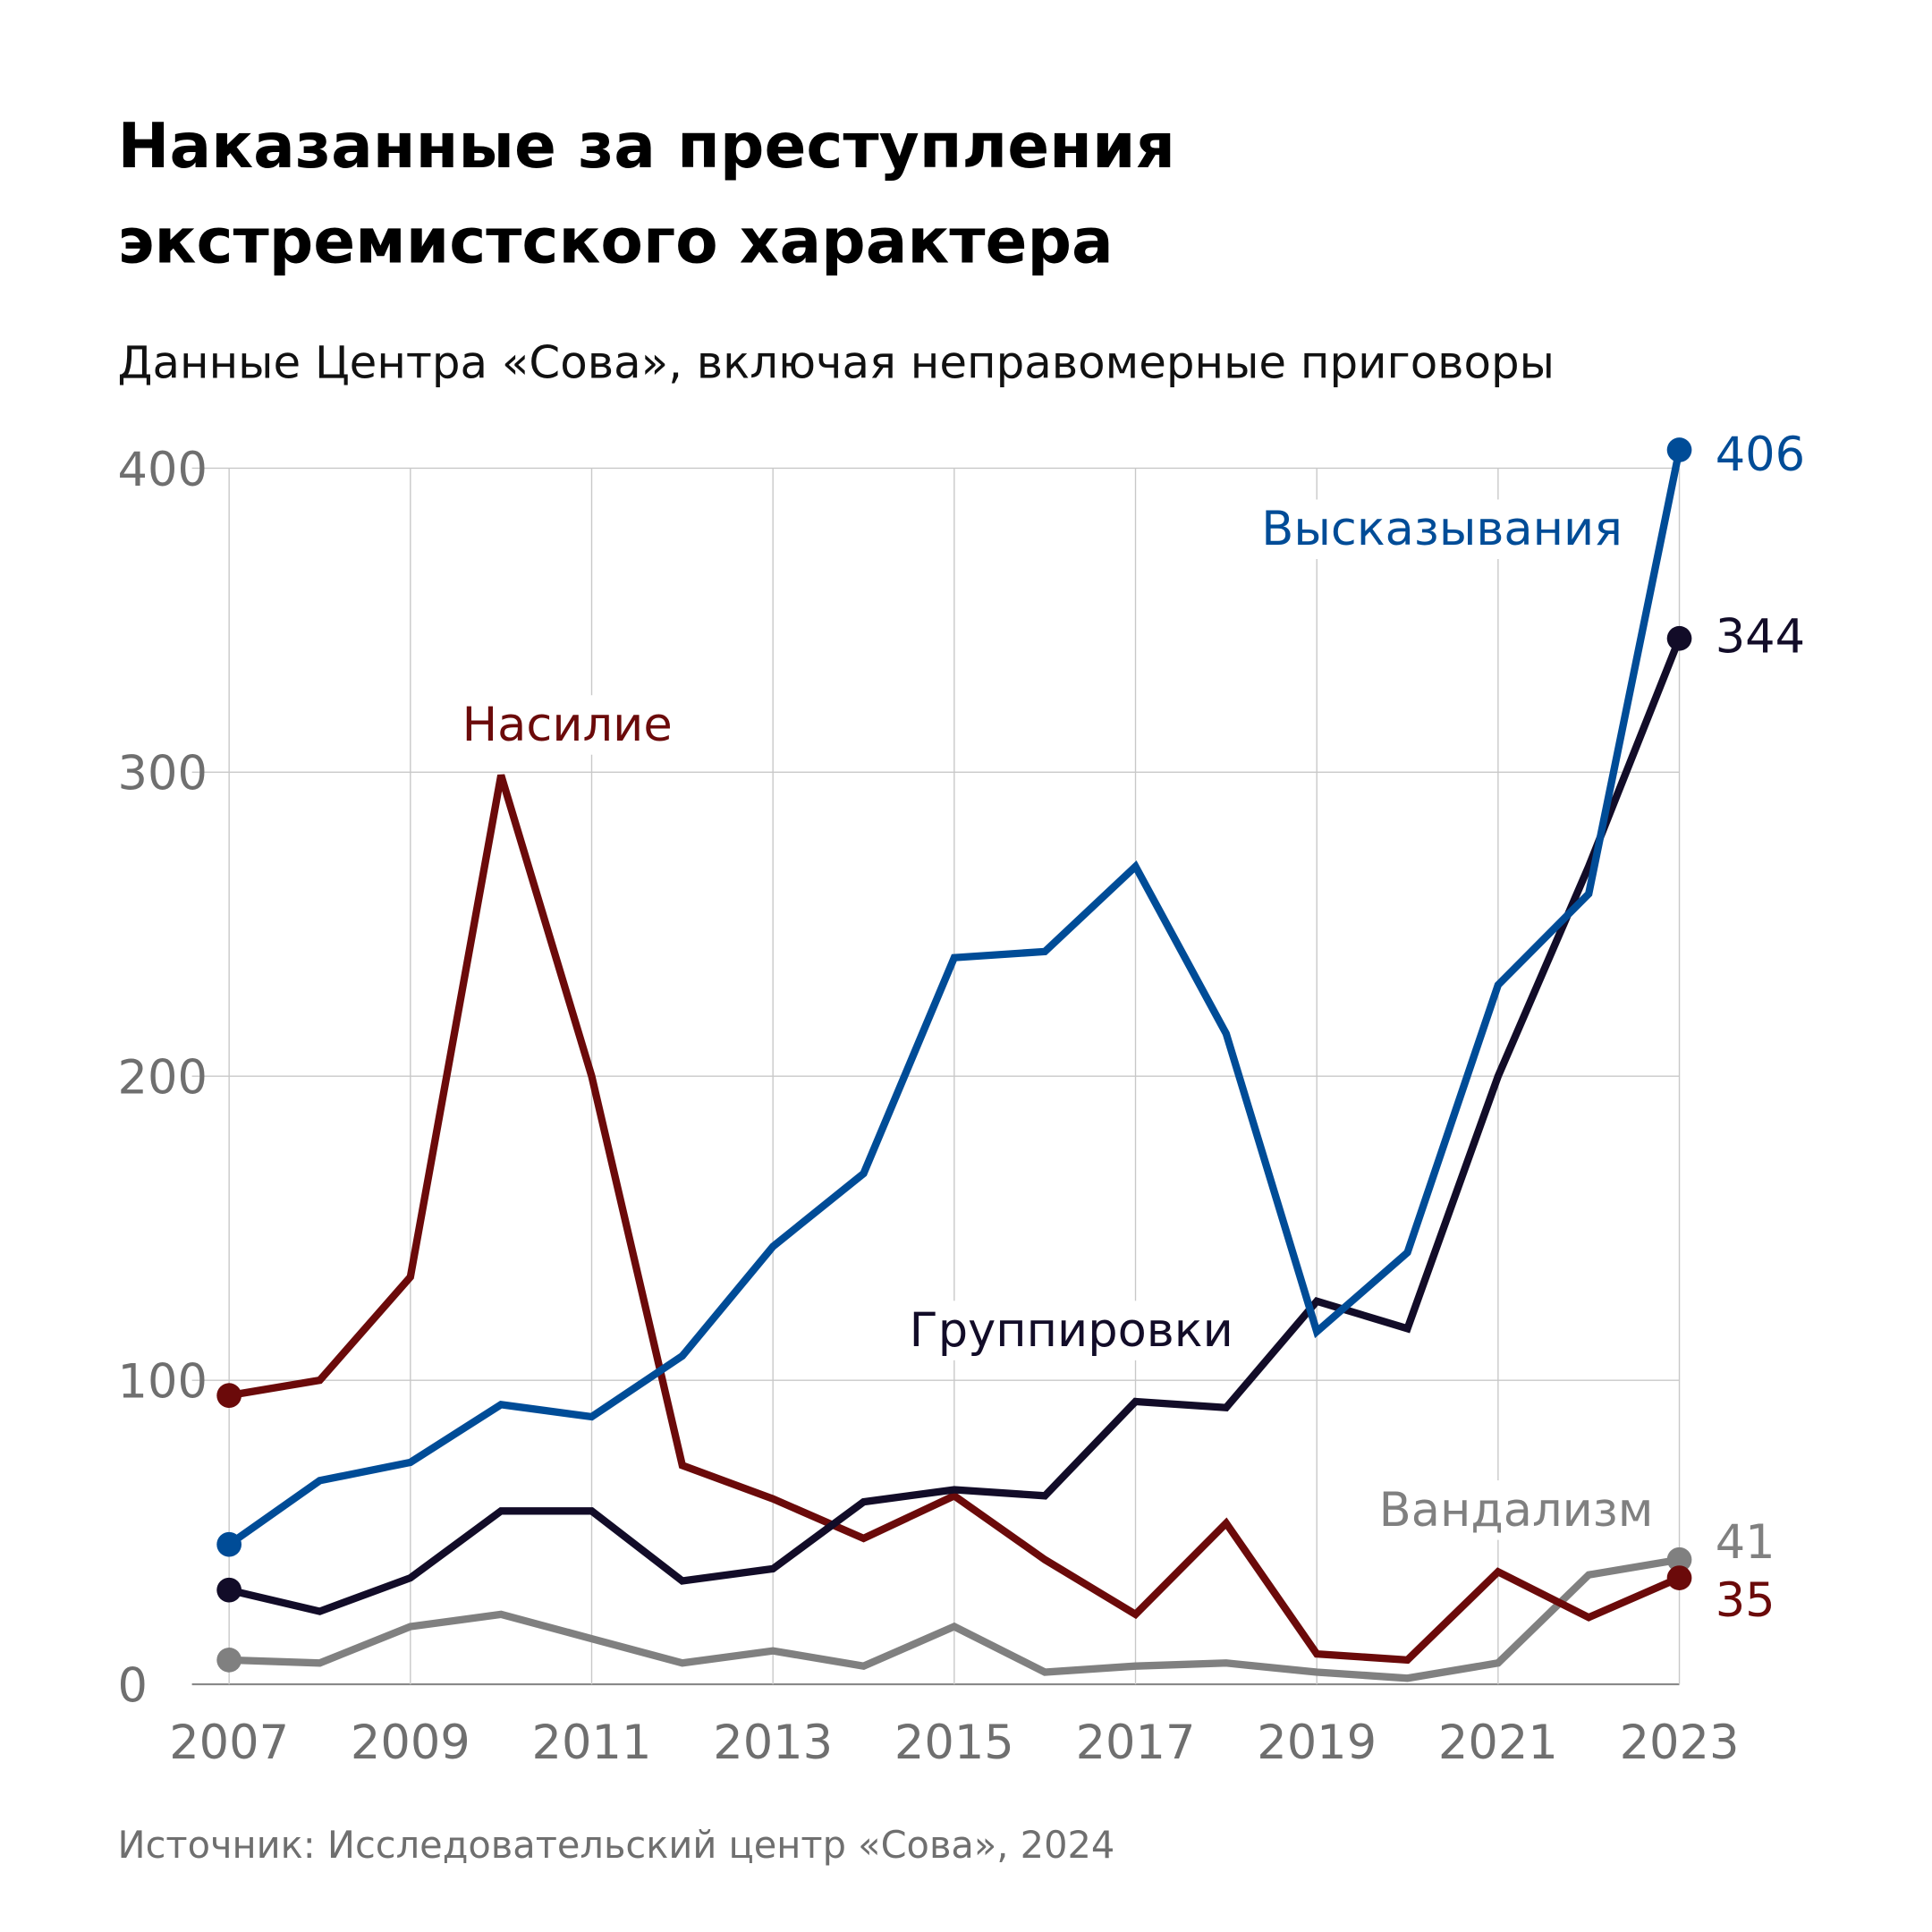 This screenshot has width=1932, height=1932. I want to click on chart-title-line-1: Наказанные за преступления, so click(646, 146).